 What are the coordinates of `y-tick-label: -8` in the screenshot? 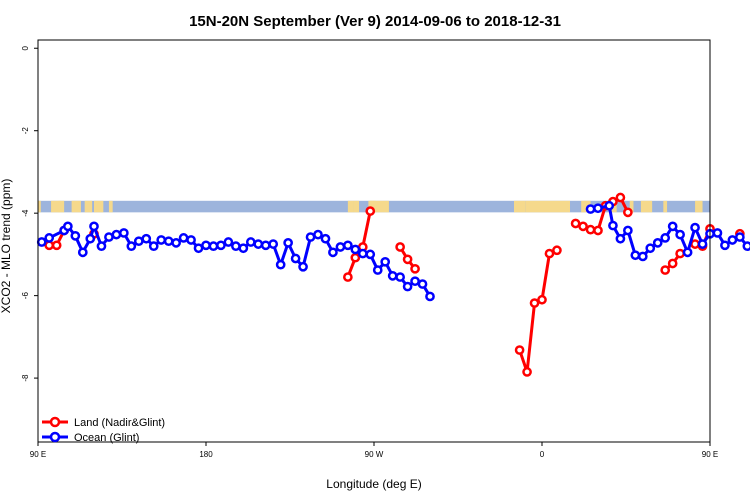 It's located at (25, 378).